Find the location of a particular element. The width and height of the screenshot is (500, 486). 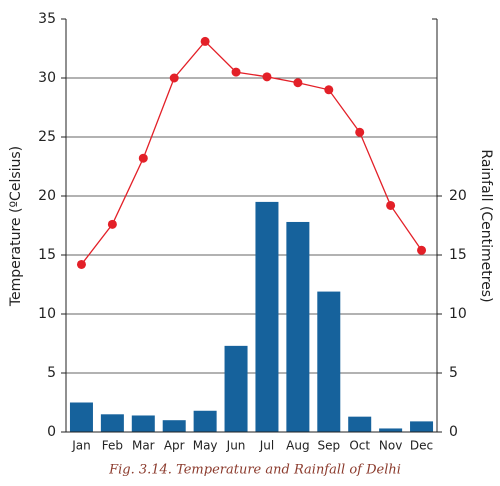

x-tick-label: Jan is located at coordinates (81, 446).